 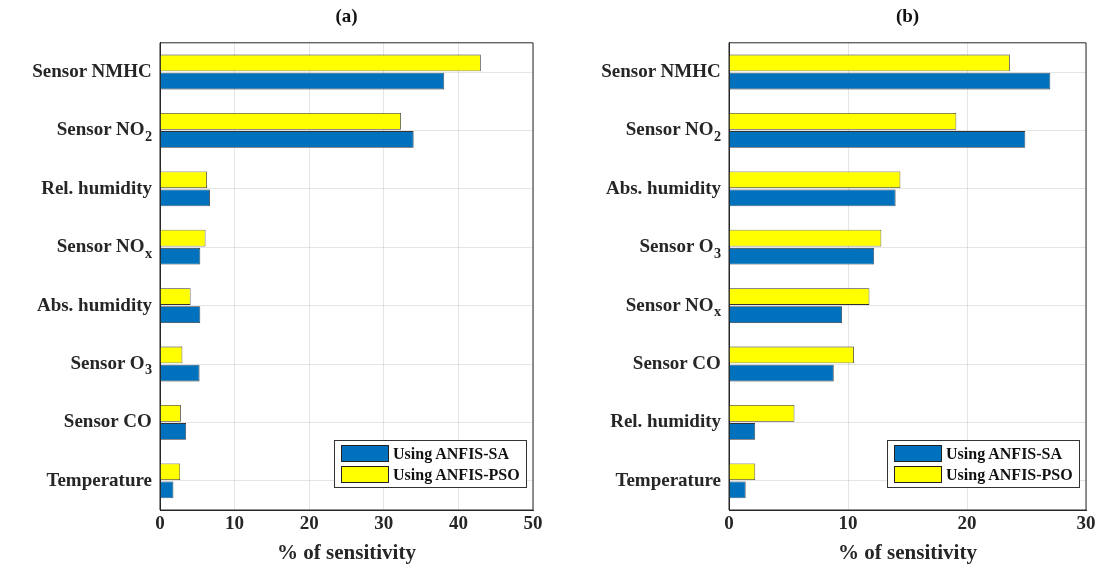 What do you see at coordinates (907, 16) in the screenshot?
I see `chart-title: (b)` at bounding box center [907, 16].